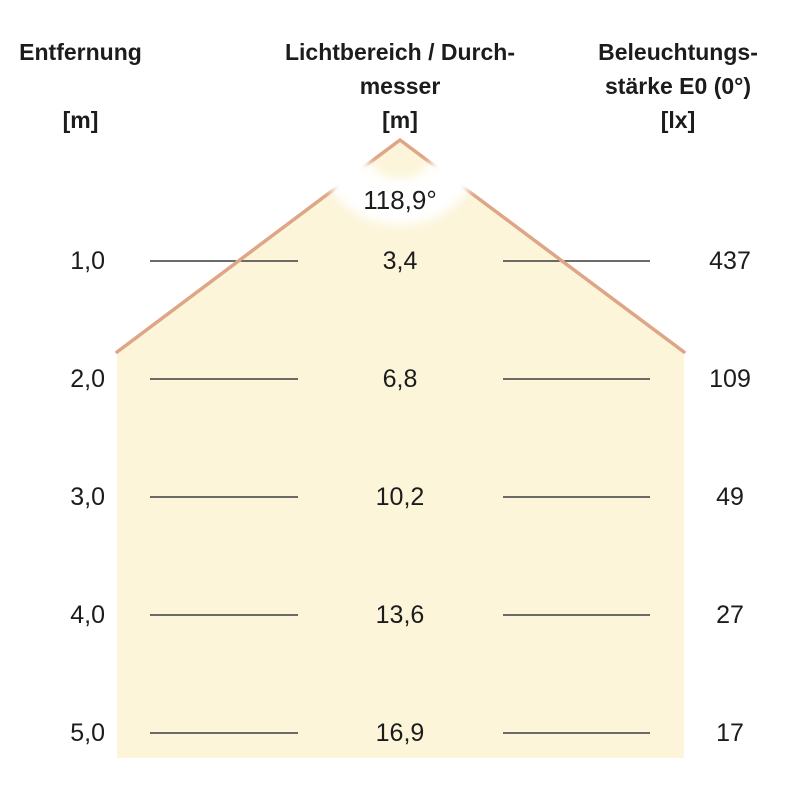 The width and height of the screenshot is (800, 800). I want to click on illuminance-value: 17, so click(730, 733).